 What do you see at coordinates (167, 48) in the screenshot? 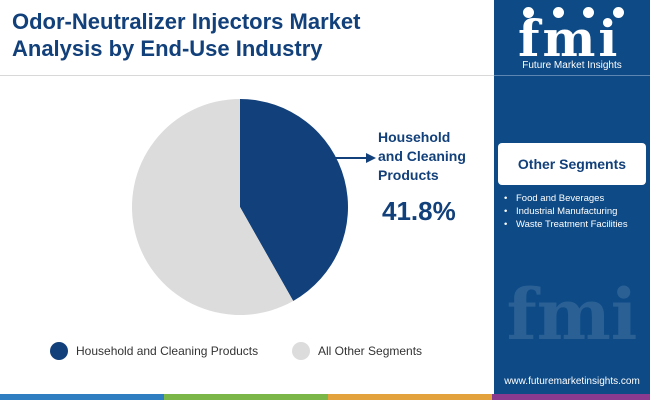
I see `title-line-2: Analysis by End-Use Industry` at bounding box center [167, 48].